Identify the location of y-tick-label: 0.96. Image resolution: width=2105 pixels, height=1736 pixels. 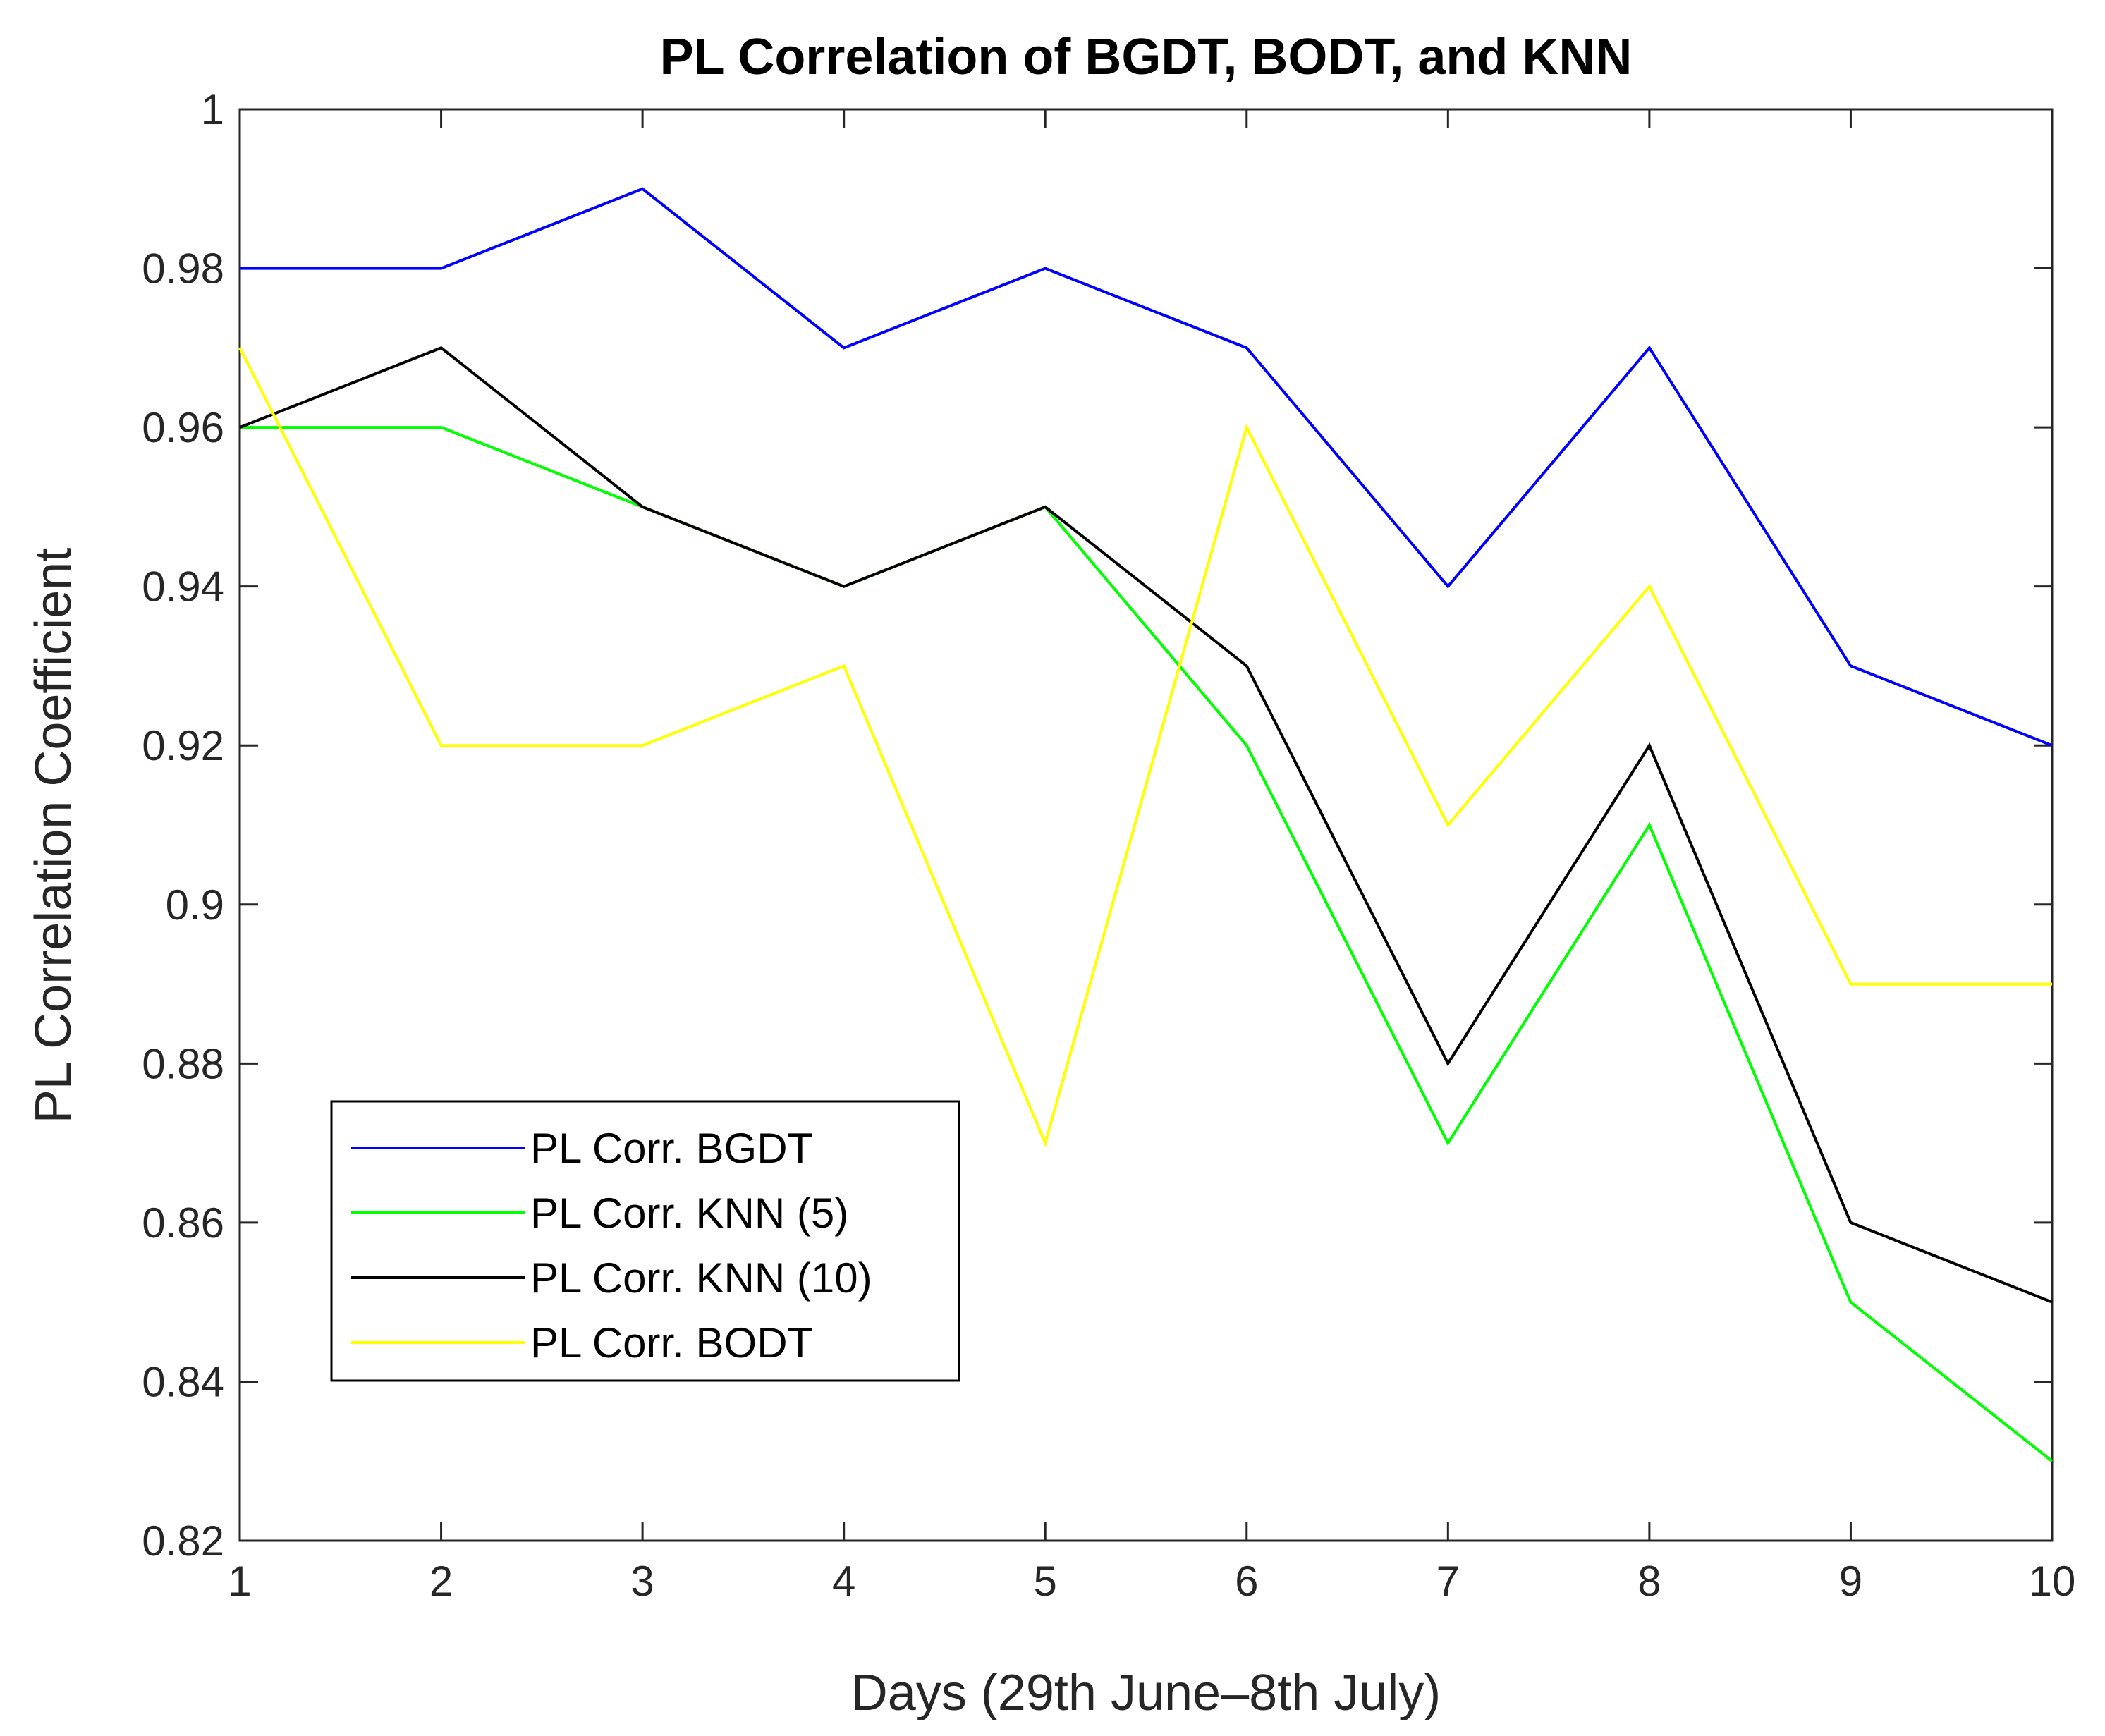
(183, 428).